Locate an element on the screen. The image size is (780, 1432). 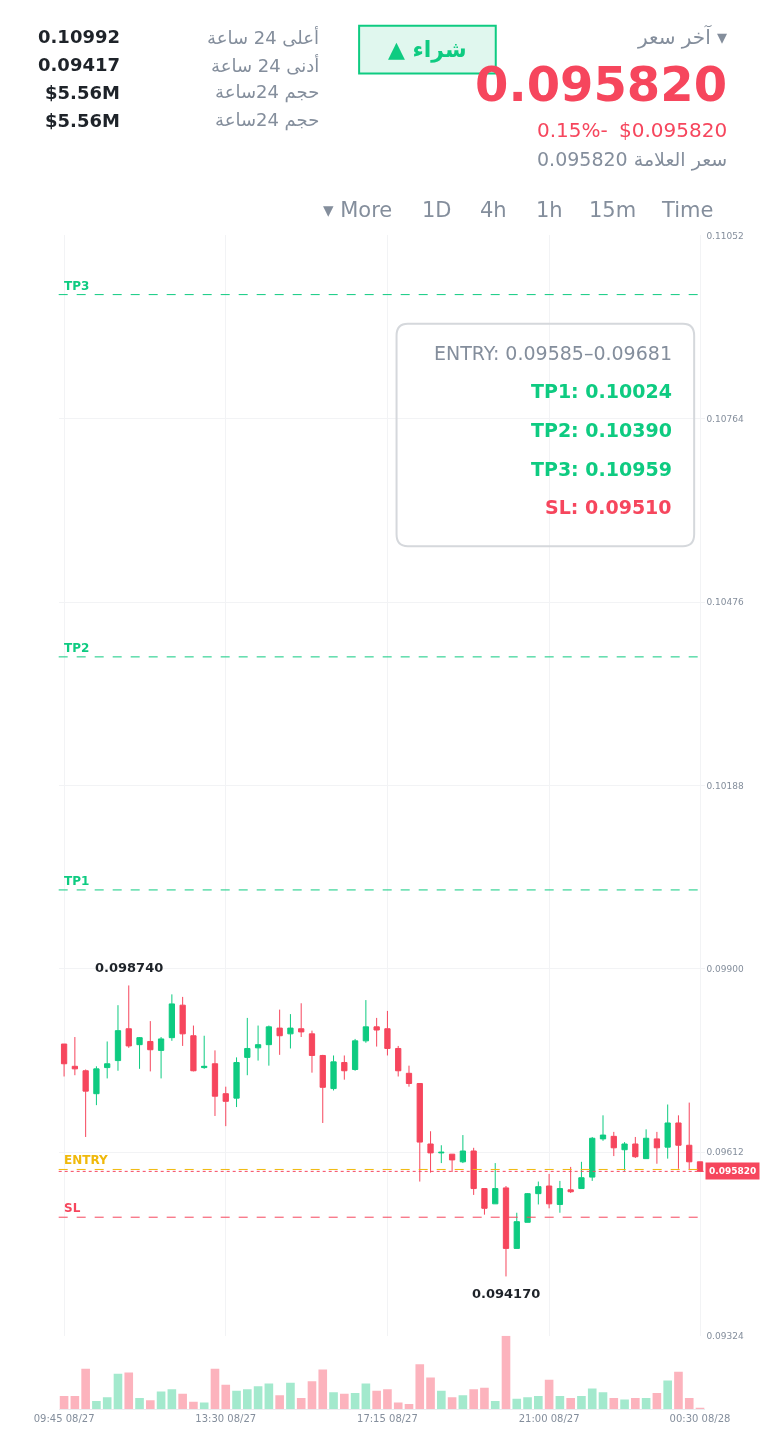
text: 1D is located at coordinates (437, 210).